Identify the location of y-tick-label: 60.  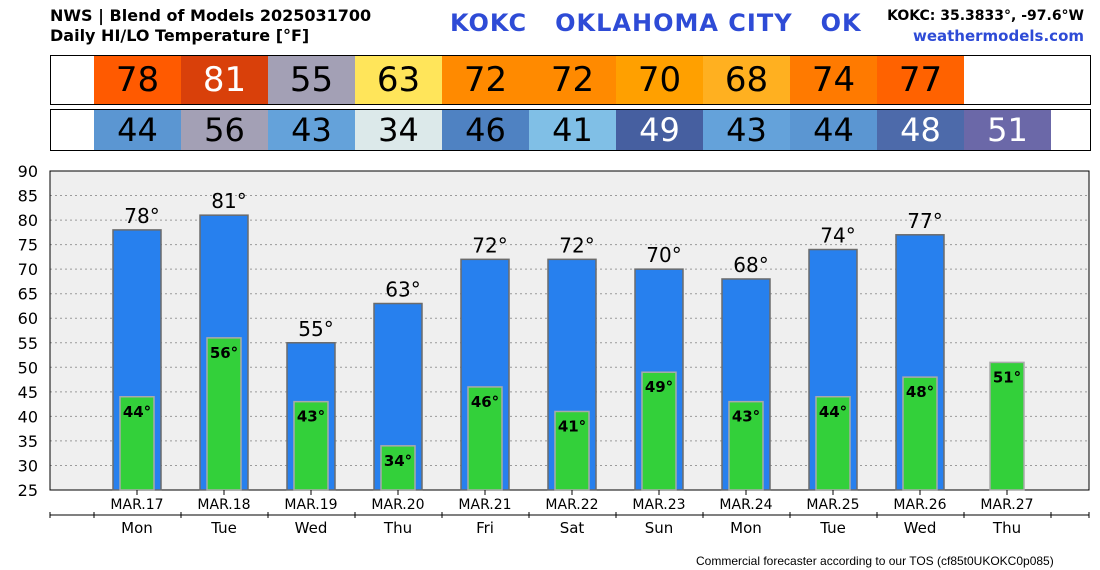
(28, 318).